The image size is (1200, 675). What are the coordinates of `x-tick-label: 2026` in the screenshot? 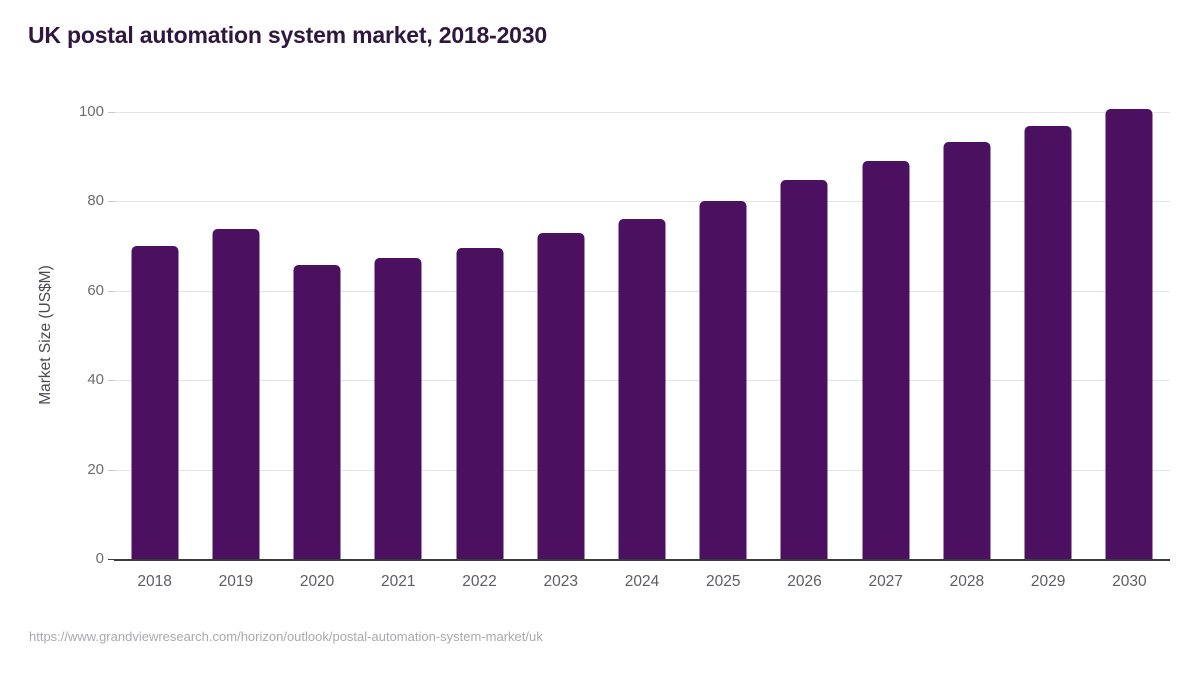 It's located at (804, 581).